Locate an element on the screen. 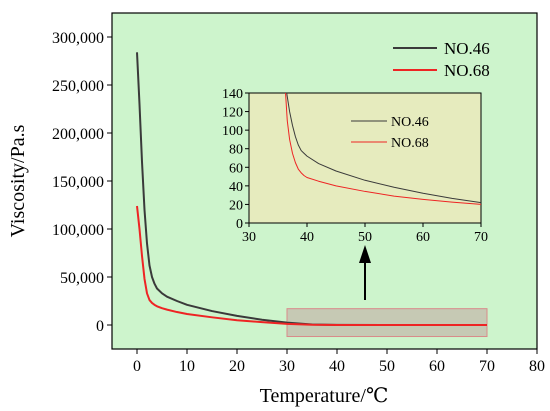 The height and width of the screenshot is (411, 550). x-tick-label: 40 is located at coordinates (337, 366).